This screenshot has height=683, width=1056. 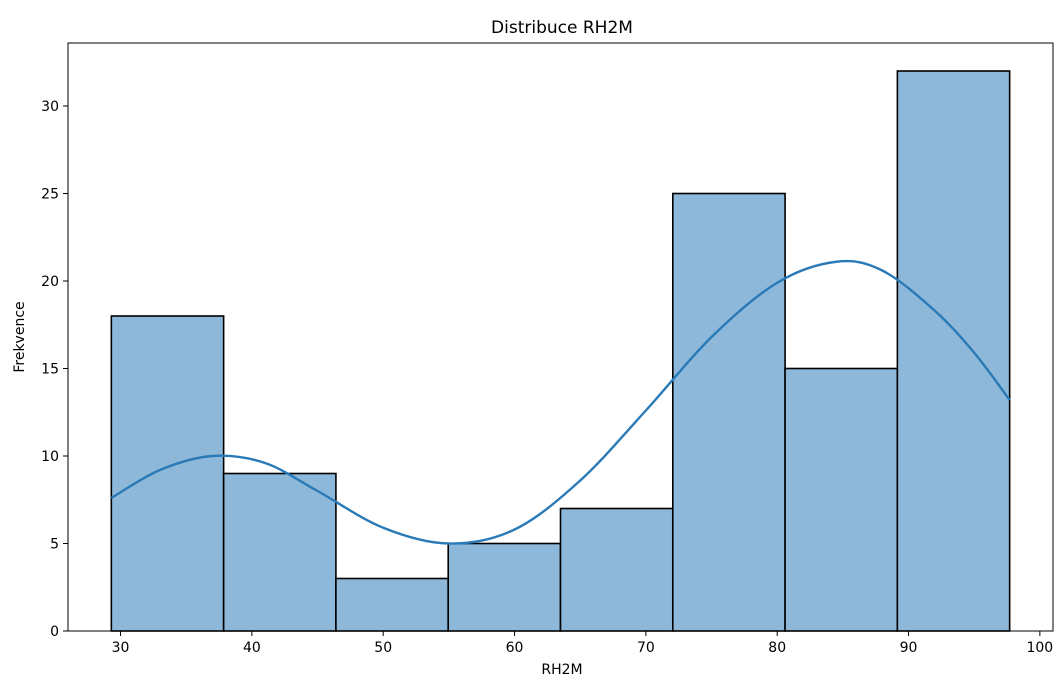 I want to click on x-tick-label: 80, so click(x=777, y=648).